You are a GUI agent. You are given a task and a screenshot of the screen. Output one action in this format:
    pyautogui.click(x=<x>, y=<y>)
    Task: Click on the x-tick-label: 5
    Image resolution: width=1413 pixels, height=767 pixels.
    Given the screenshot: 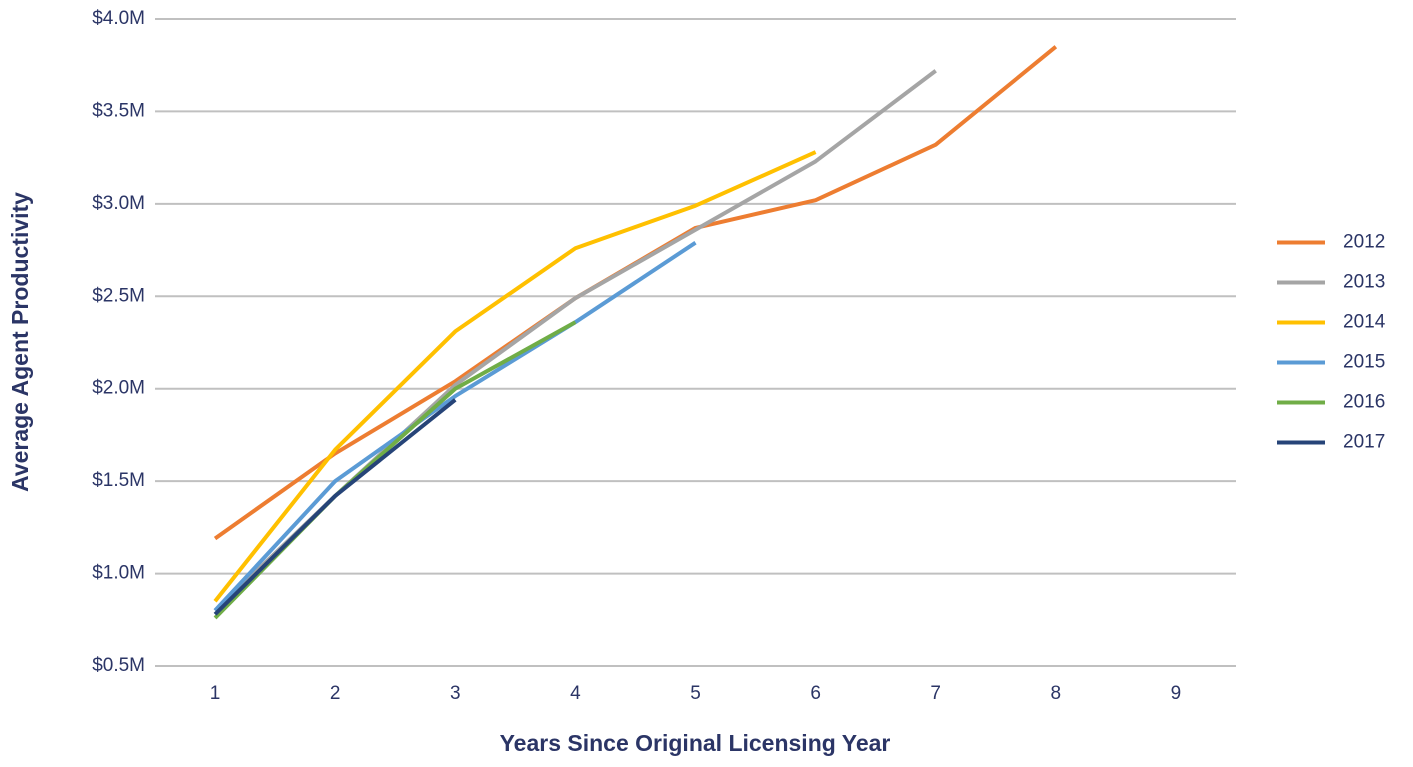 What is the action you would take?
    pyautogui.click(x=695, y=693)
    